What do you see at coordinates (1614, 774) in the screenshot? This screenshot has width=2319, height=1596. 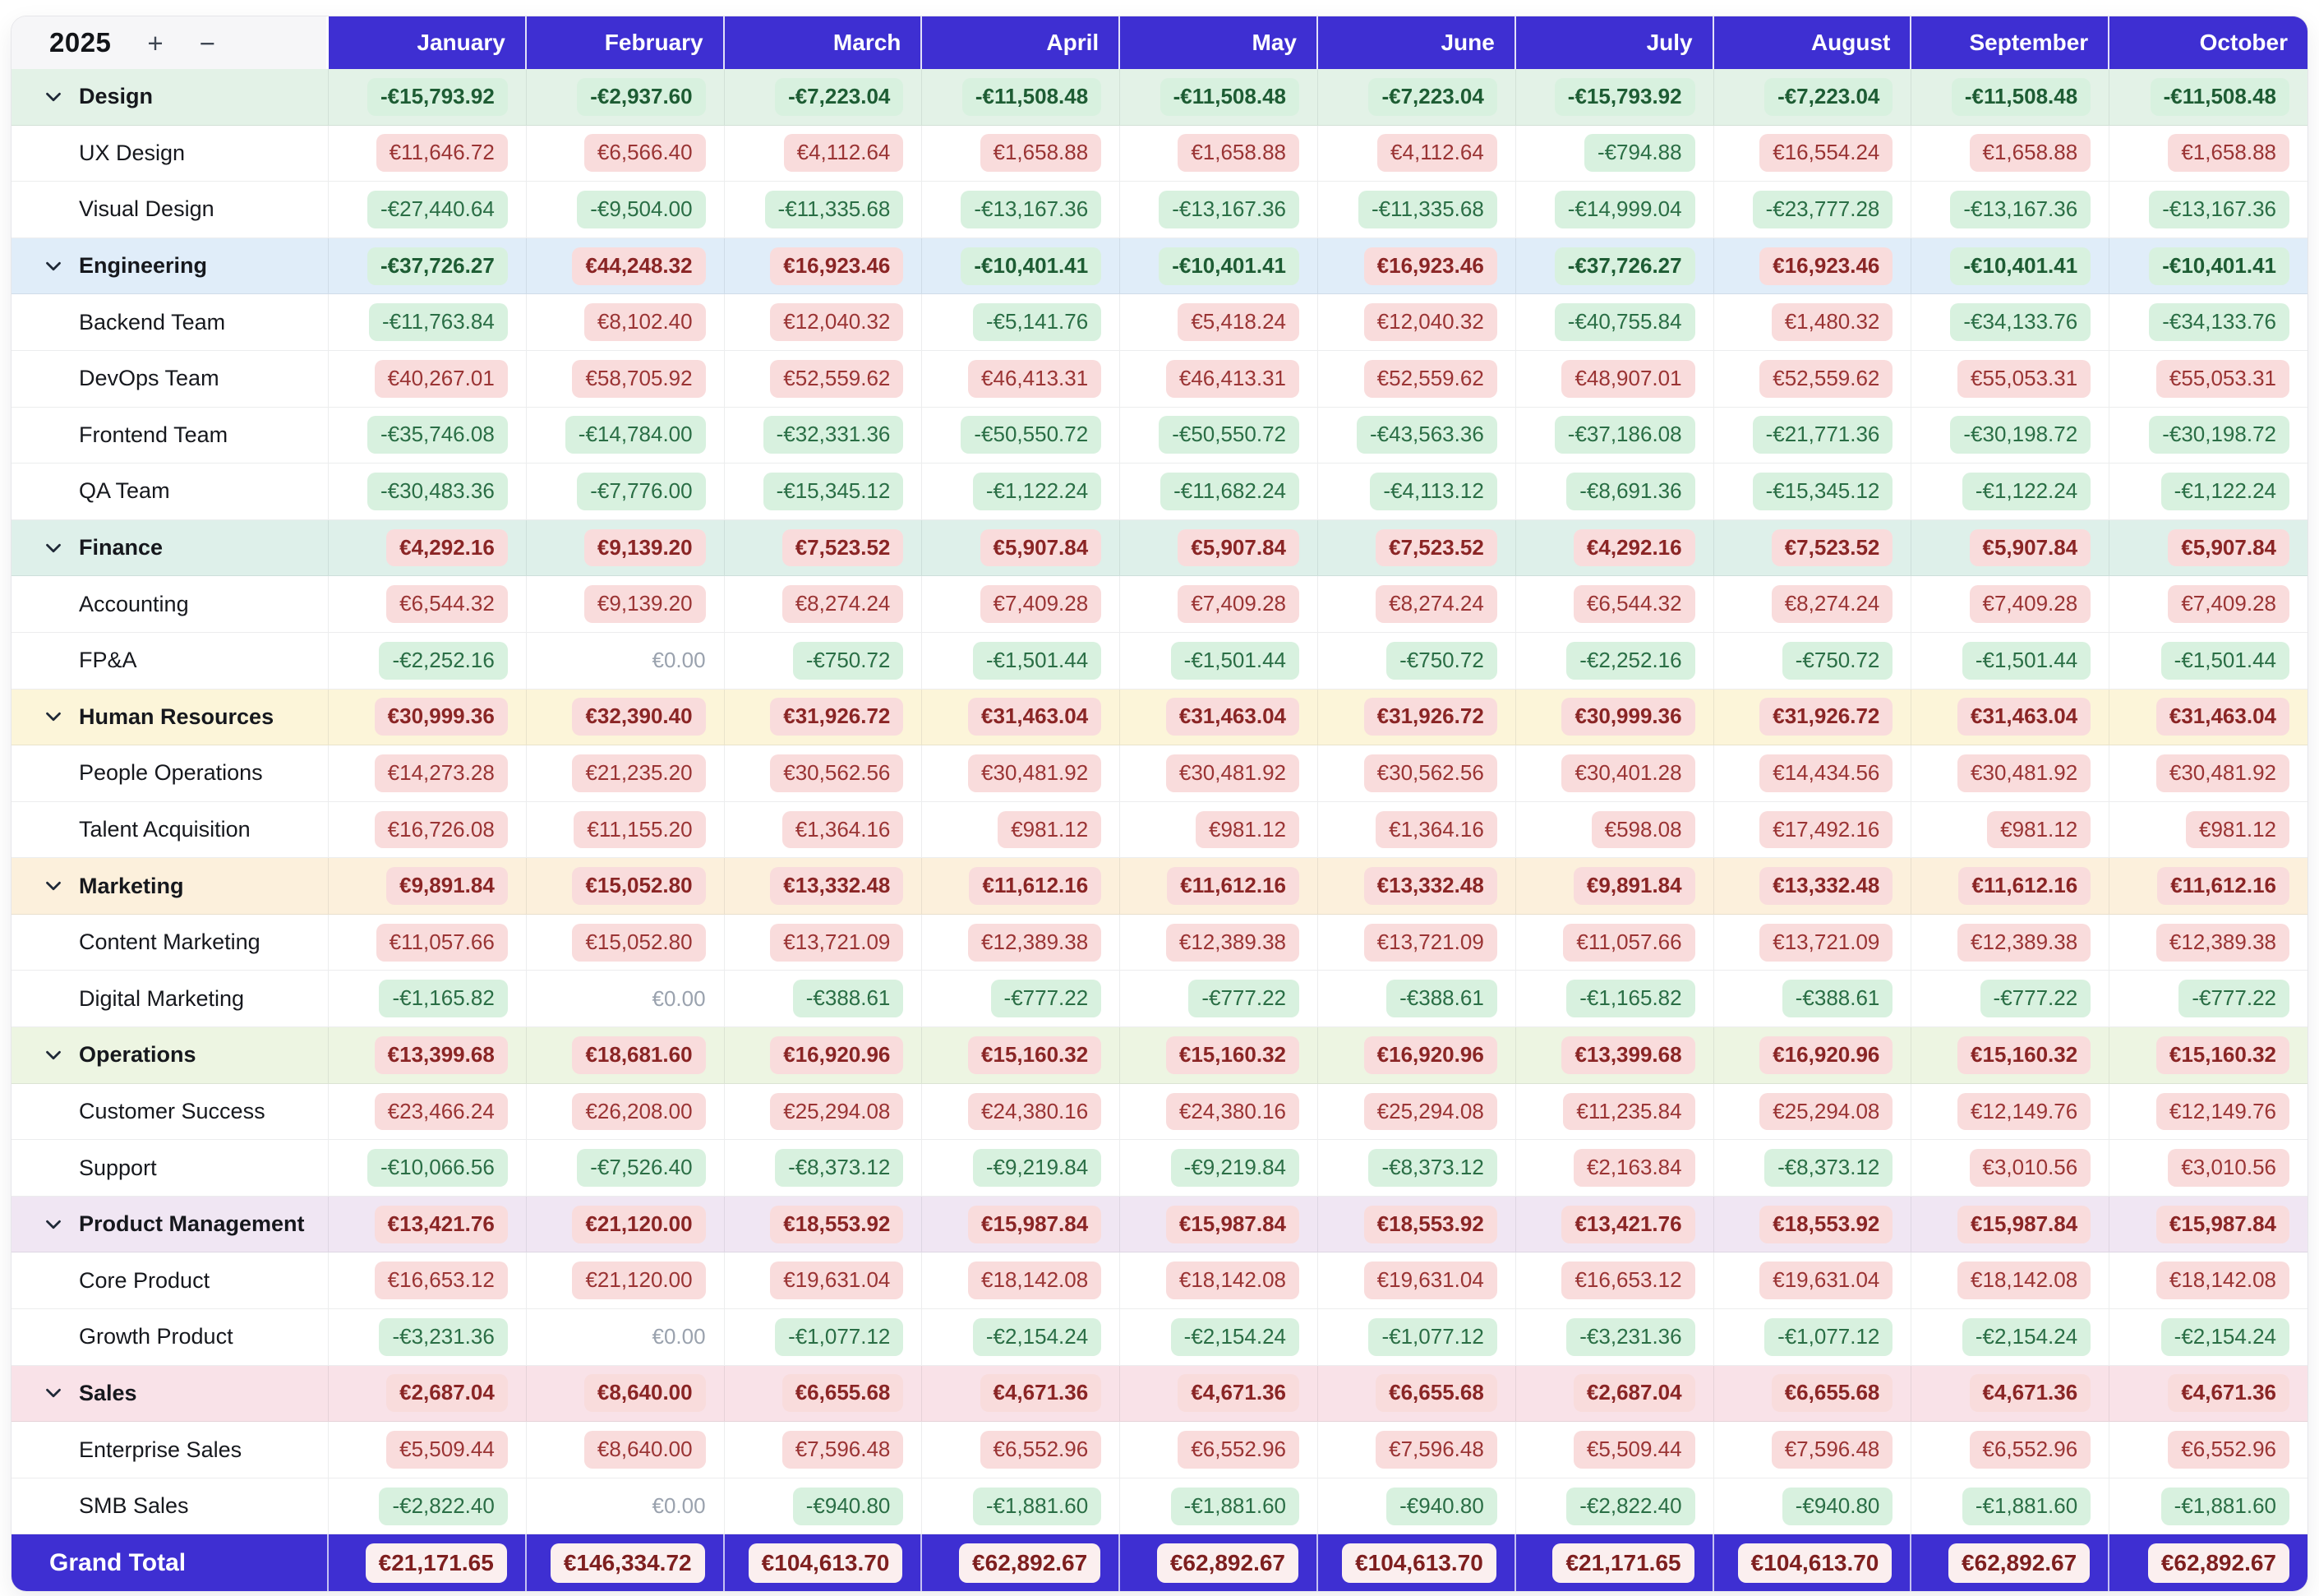 I see `value-cell: €30,401.28` at bounding box center [1614, 774].